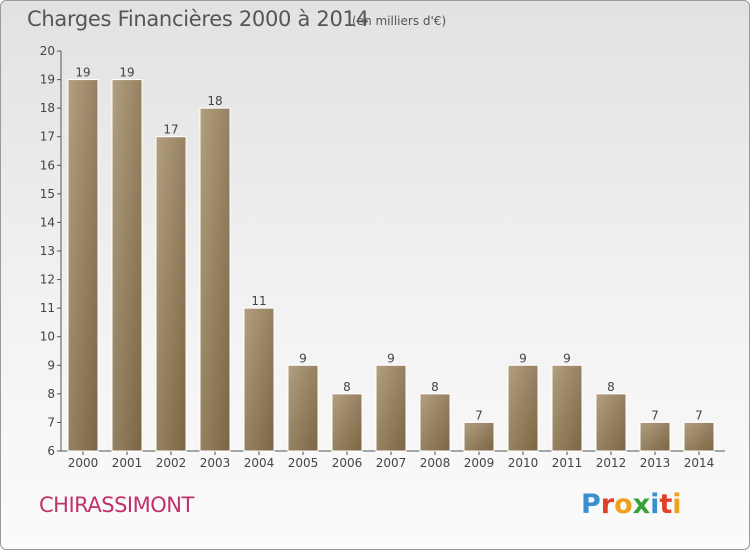 Image resolution: width=750 pixels, height=550 pixels. What do you see at coordinates (47, 51) in the screenshot?
I see `y-tick-label: 20` at bounding box center [47, 51].